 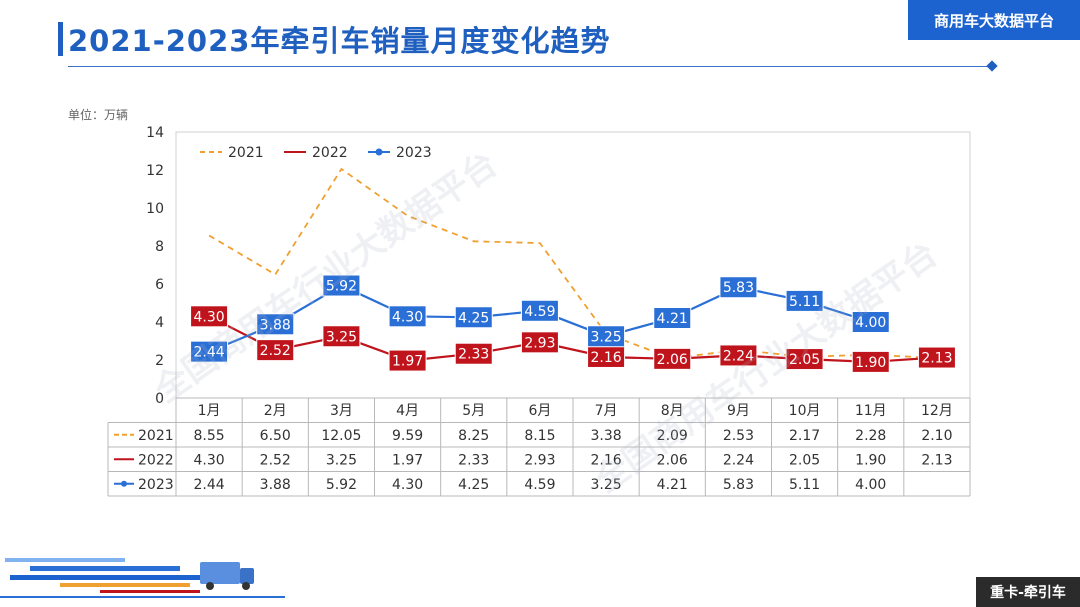 I want to click on table-cell: 2.53, so click(x=738, y=436).